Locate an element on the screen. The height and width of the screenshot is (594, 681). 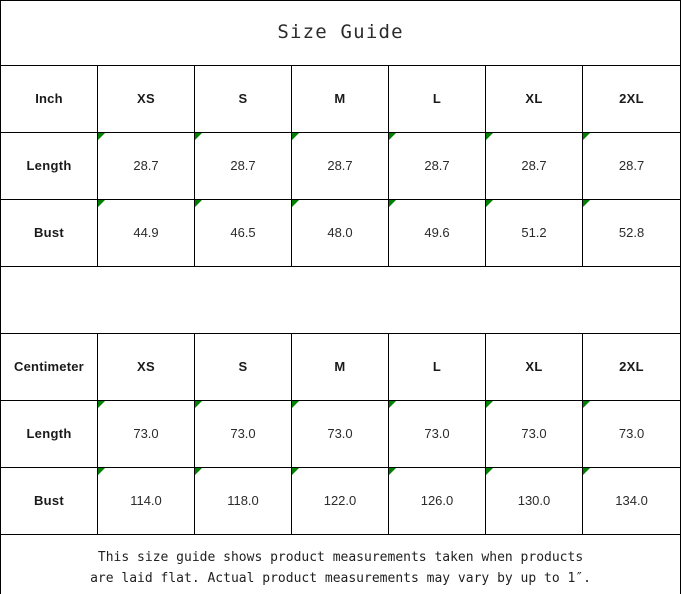
cell-value: 52.8 is located at coordinates (631, 232).